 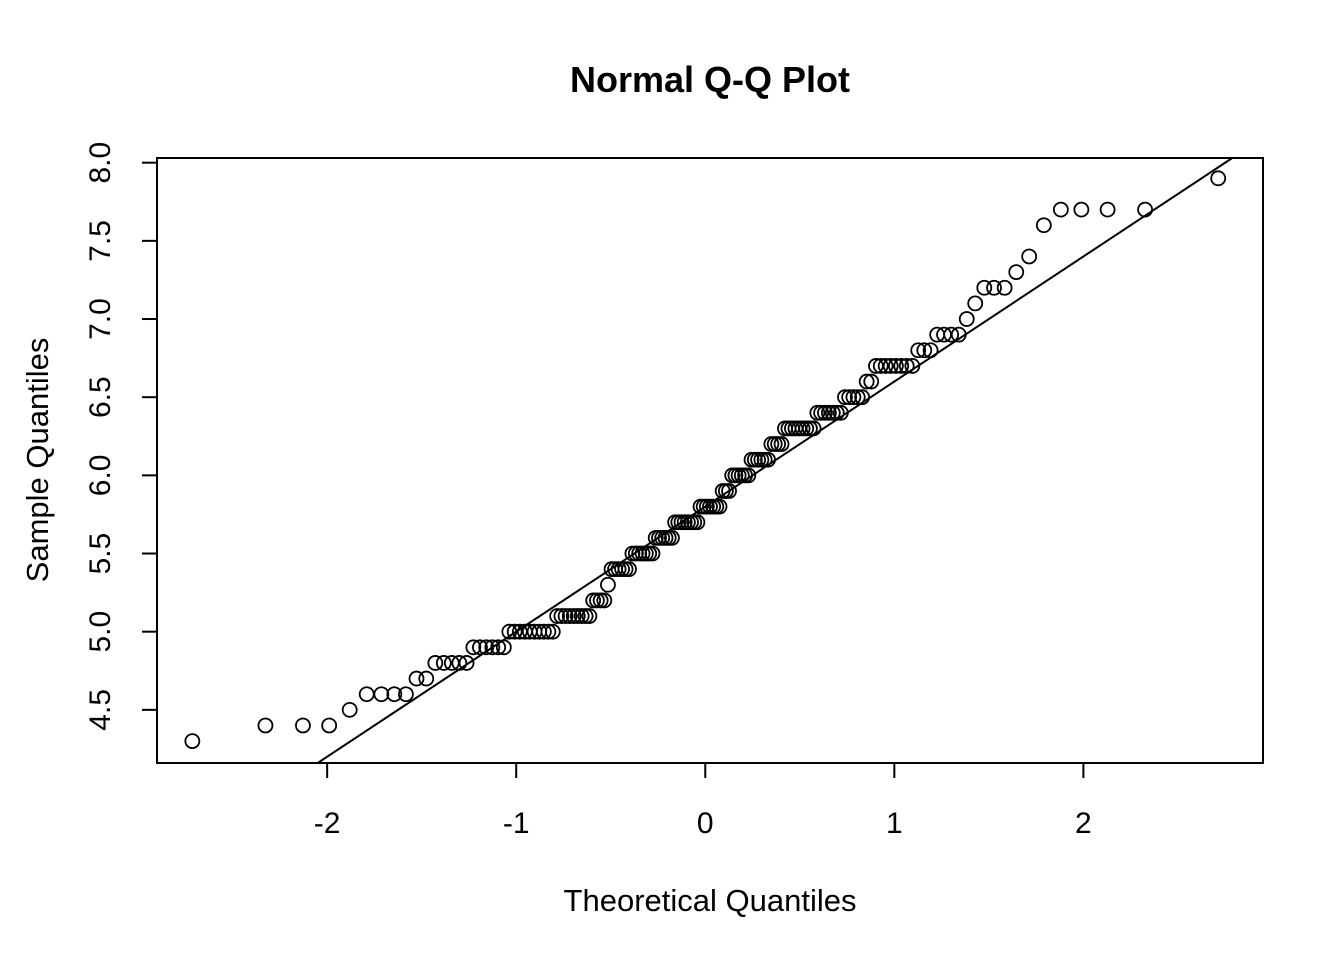 I want to click on y-tick-label: 5.0, so click(x=100, y=632).